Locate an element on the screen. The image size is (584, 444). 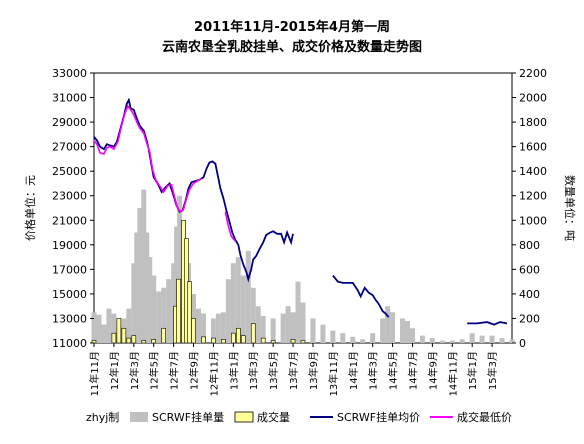
x-tick-label: 15年3月 is located at coordinates (492, 370).